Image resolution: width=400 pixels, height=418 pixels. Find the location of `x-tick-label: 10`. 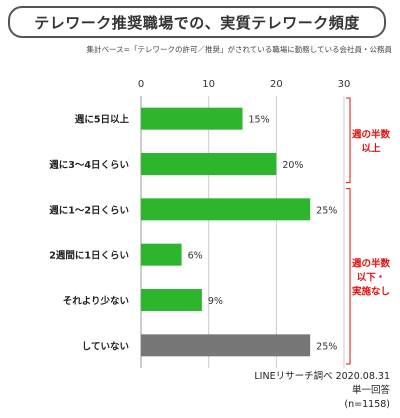

x-tick-label: 10 is located at coordinates (208, 84).